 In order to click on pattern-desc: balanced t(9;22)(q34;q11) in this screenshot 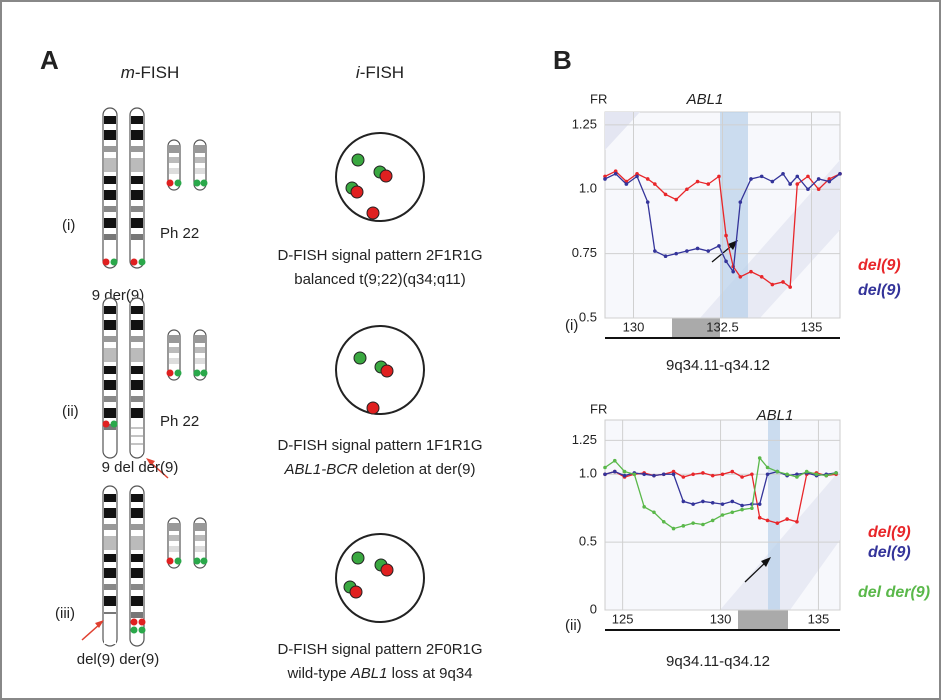, I will do `click(380, 279)`.